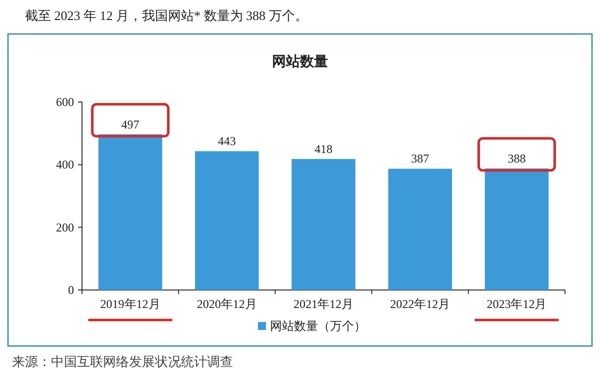  I want to click on x-tick-label: 2020年12月, so click(226, 304).